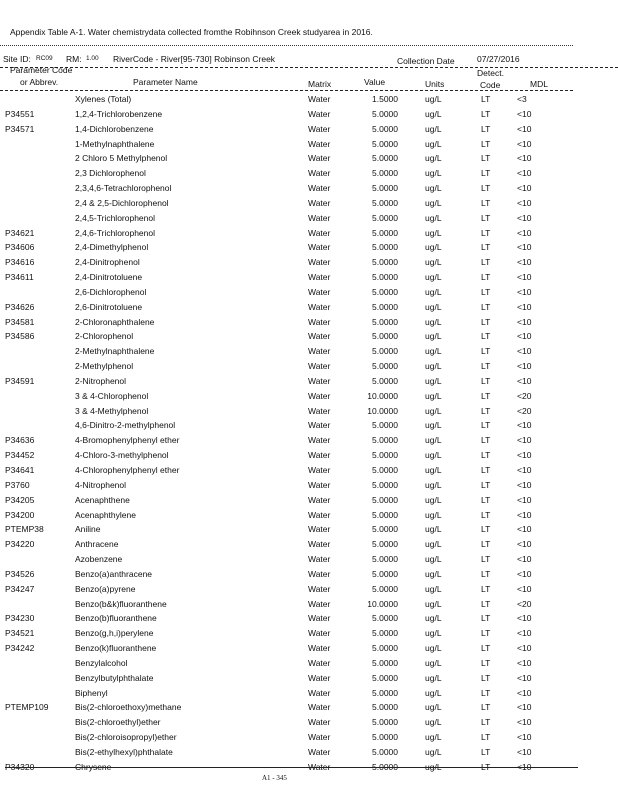 The height and width of the screenshot is (800, 618). Describe the element at coordinates (93, 766) in the screenshot. I see `cell-parameter-name: Chrysene` at that location.